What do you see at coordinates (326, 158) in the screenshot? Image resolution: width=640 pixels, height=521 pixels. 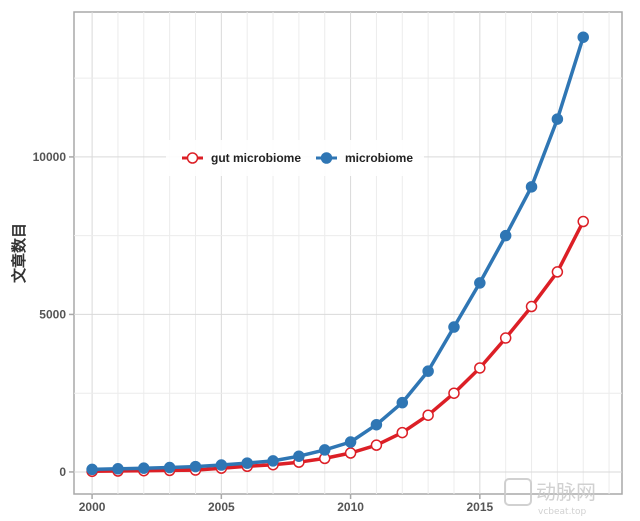 I see `legend-marker-microbiome` at bounding box center [326, 158].